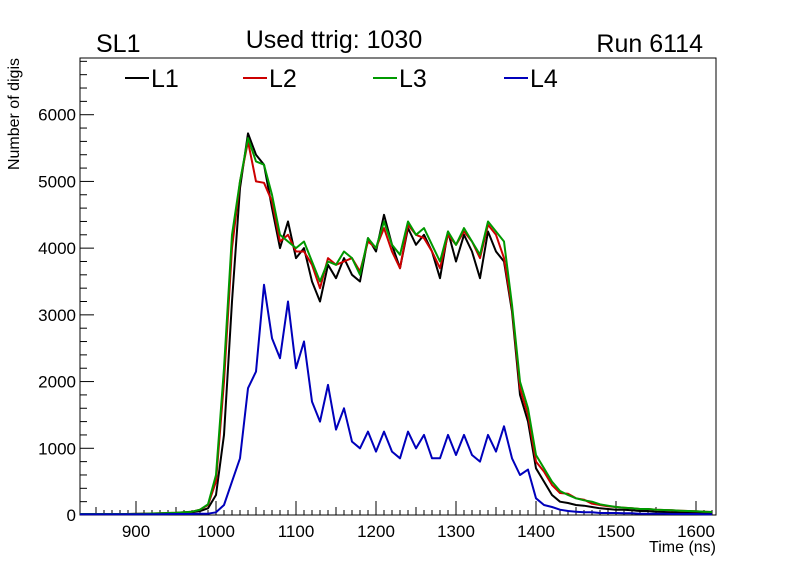  I want to click on legend-label-l4: L4, so click(544, 79).